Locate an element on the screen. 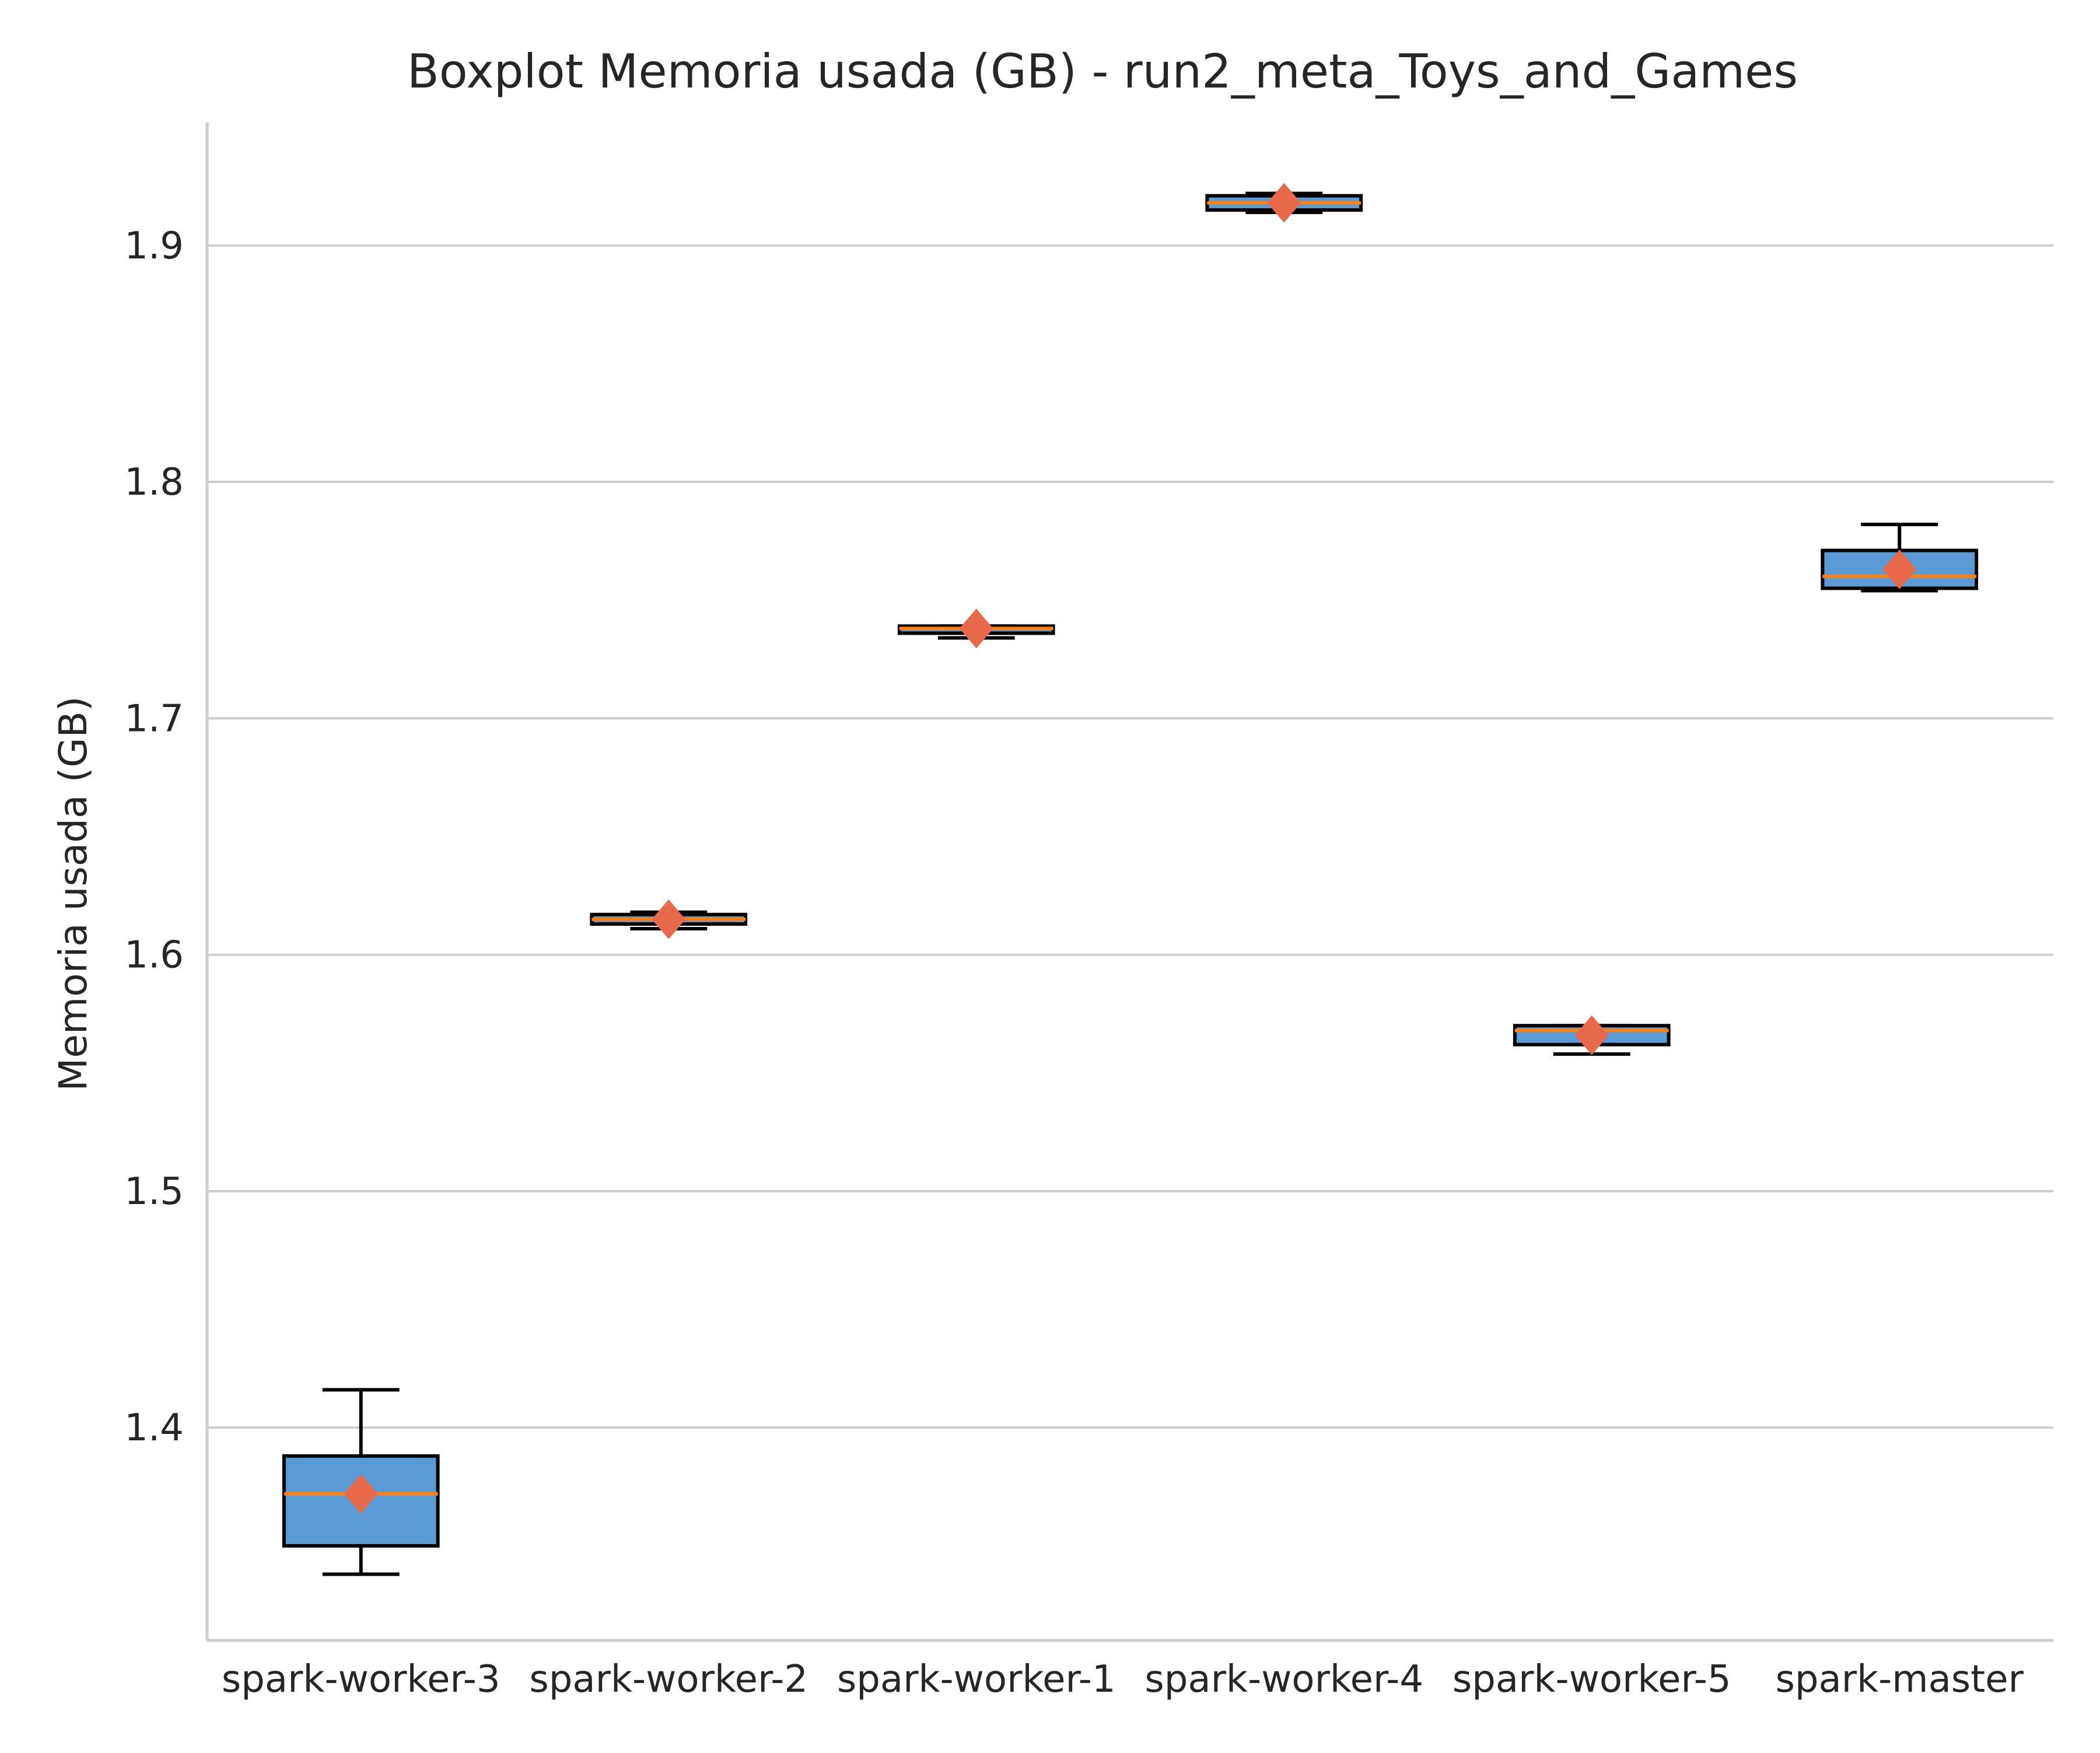 This screenshot has width=2100, height=1753. x-tick-label: spark-worker-2 is located at coordinates (668, 1679).